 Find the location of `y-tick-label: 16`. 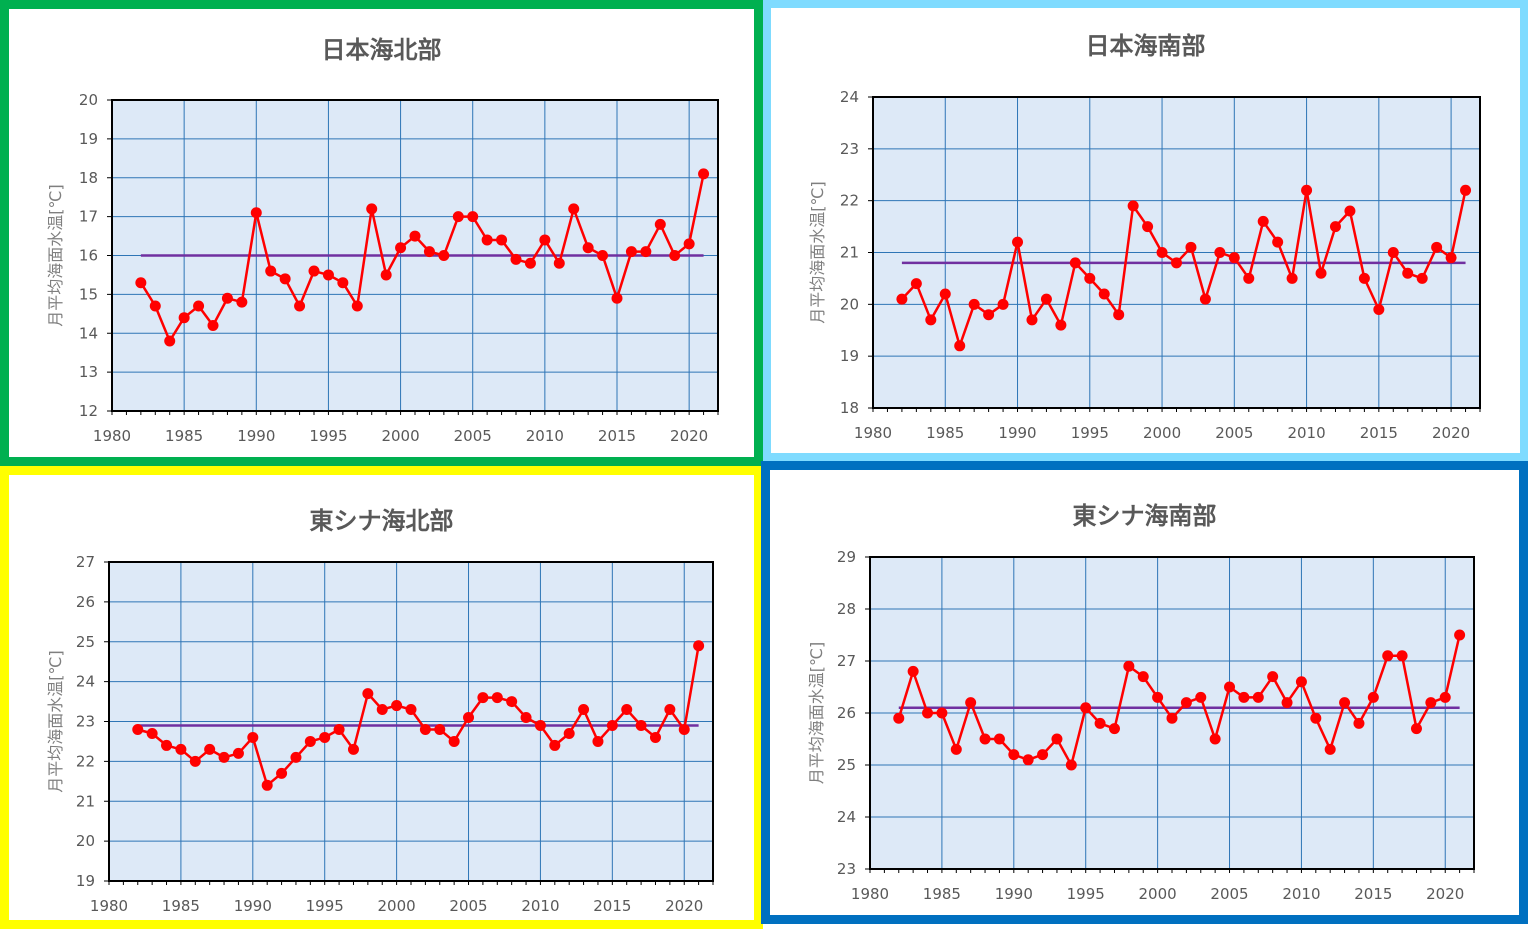

y-tick-label: 16 is located at coordinates (88, 256).